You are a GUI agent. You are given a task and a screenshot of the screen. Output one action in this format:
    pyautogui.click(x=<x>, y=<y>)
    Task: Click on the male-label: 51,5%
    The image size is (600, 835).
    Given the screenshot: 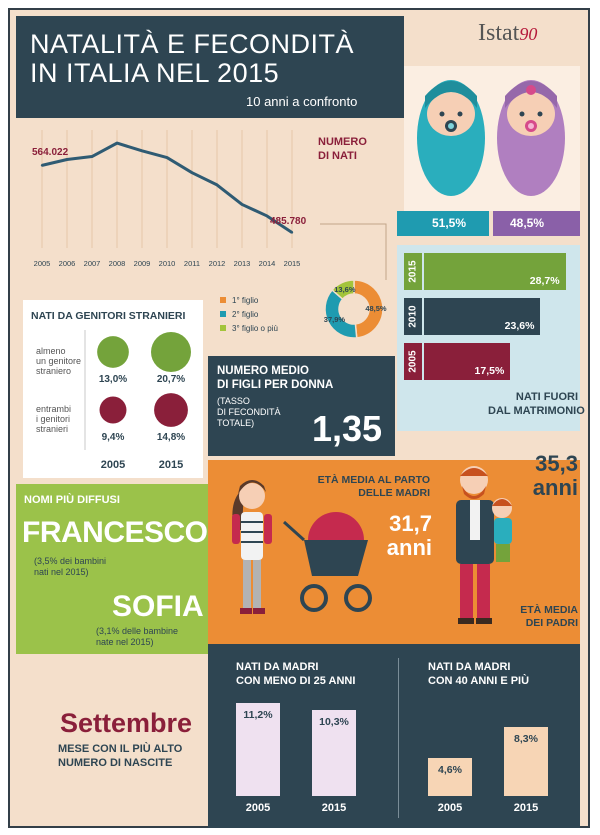 What is the action you would take?
    pyautogui.click(x=449, y=223)
    